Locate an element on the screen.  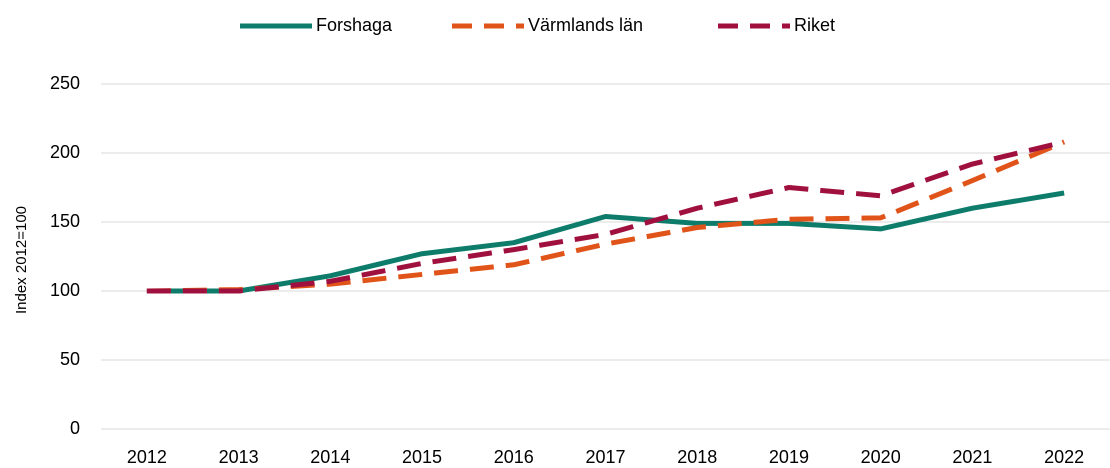
x-tick-label: 2017 is located at coordinates (605, 457).